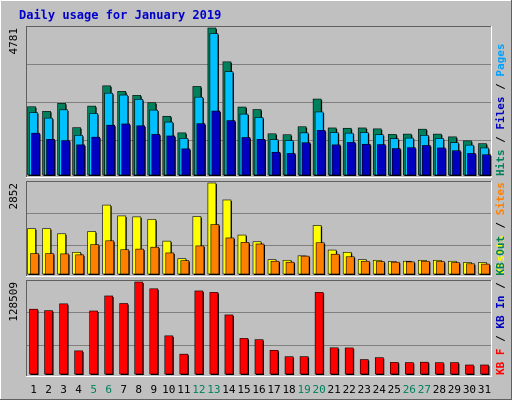  I want to click on day-label: 28, so click(439, 389).